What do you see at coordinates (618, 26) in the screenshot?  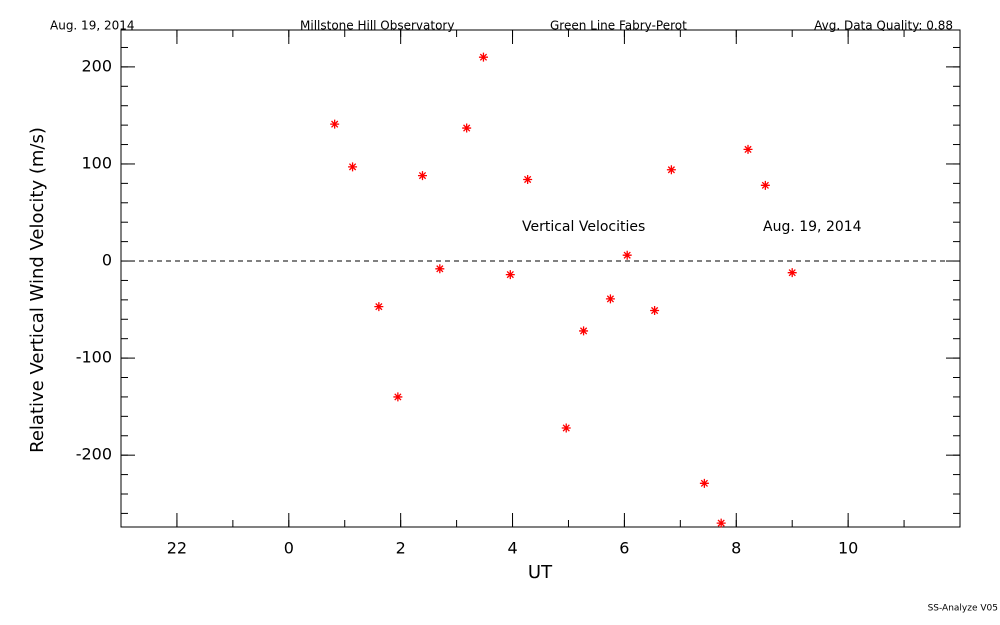 I see `header-instrument: Green Line Fabry-Perot` at bounding box center [618, 26].